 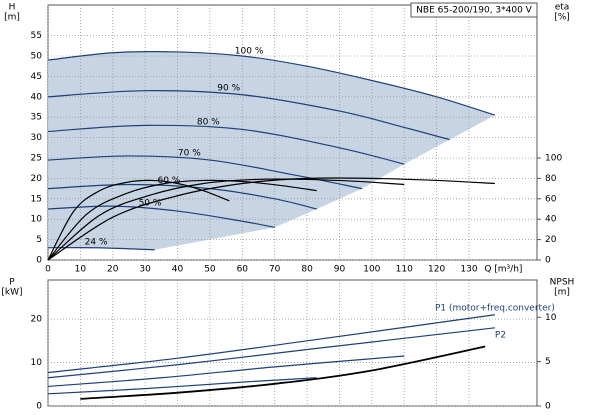 What do you see at coordinates (189, 154) in the screenshot?
I see `curve-label: 70 %` at bounding box center [189, 154].